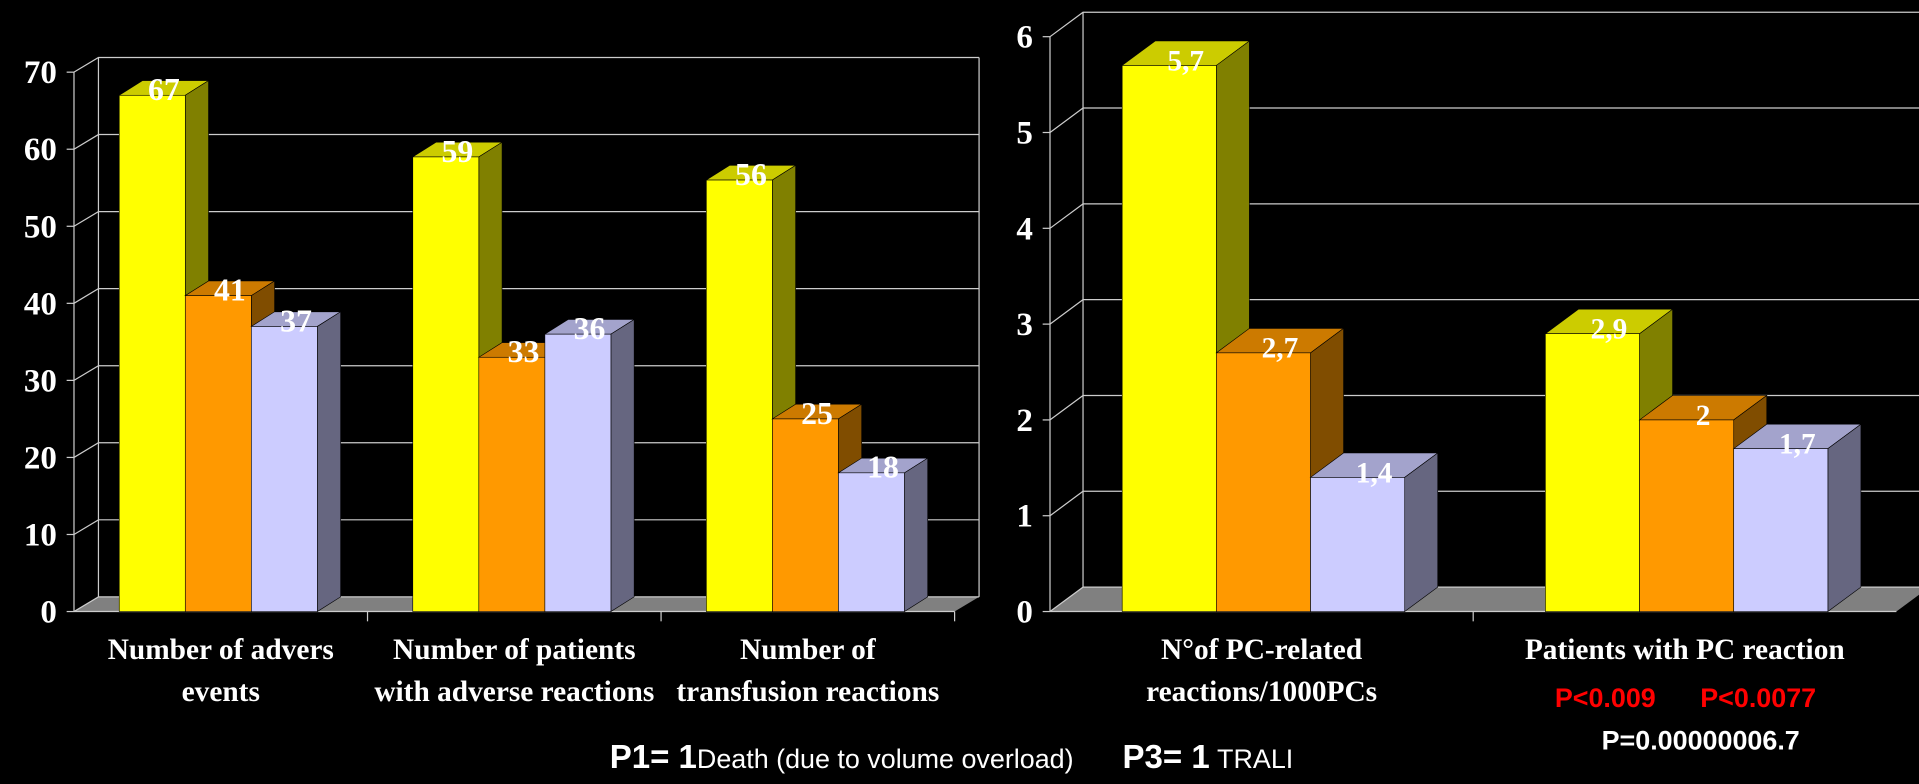  Describe the element at coordinates (1609, 330) in the screenshot. I see `value-label: 2,9` at that location.